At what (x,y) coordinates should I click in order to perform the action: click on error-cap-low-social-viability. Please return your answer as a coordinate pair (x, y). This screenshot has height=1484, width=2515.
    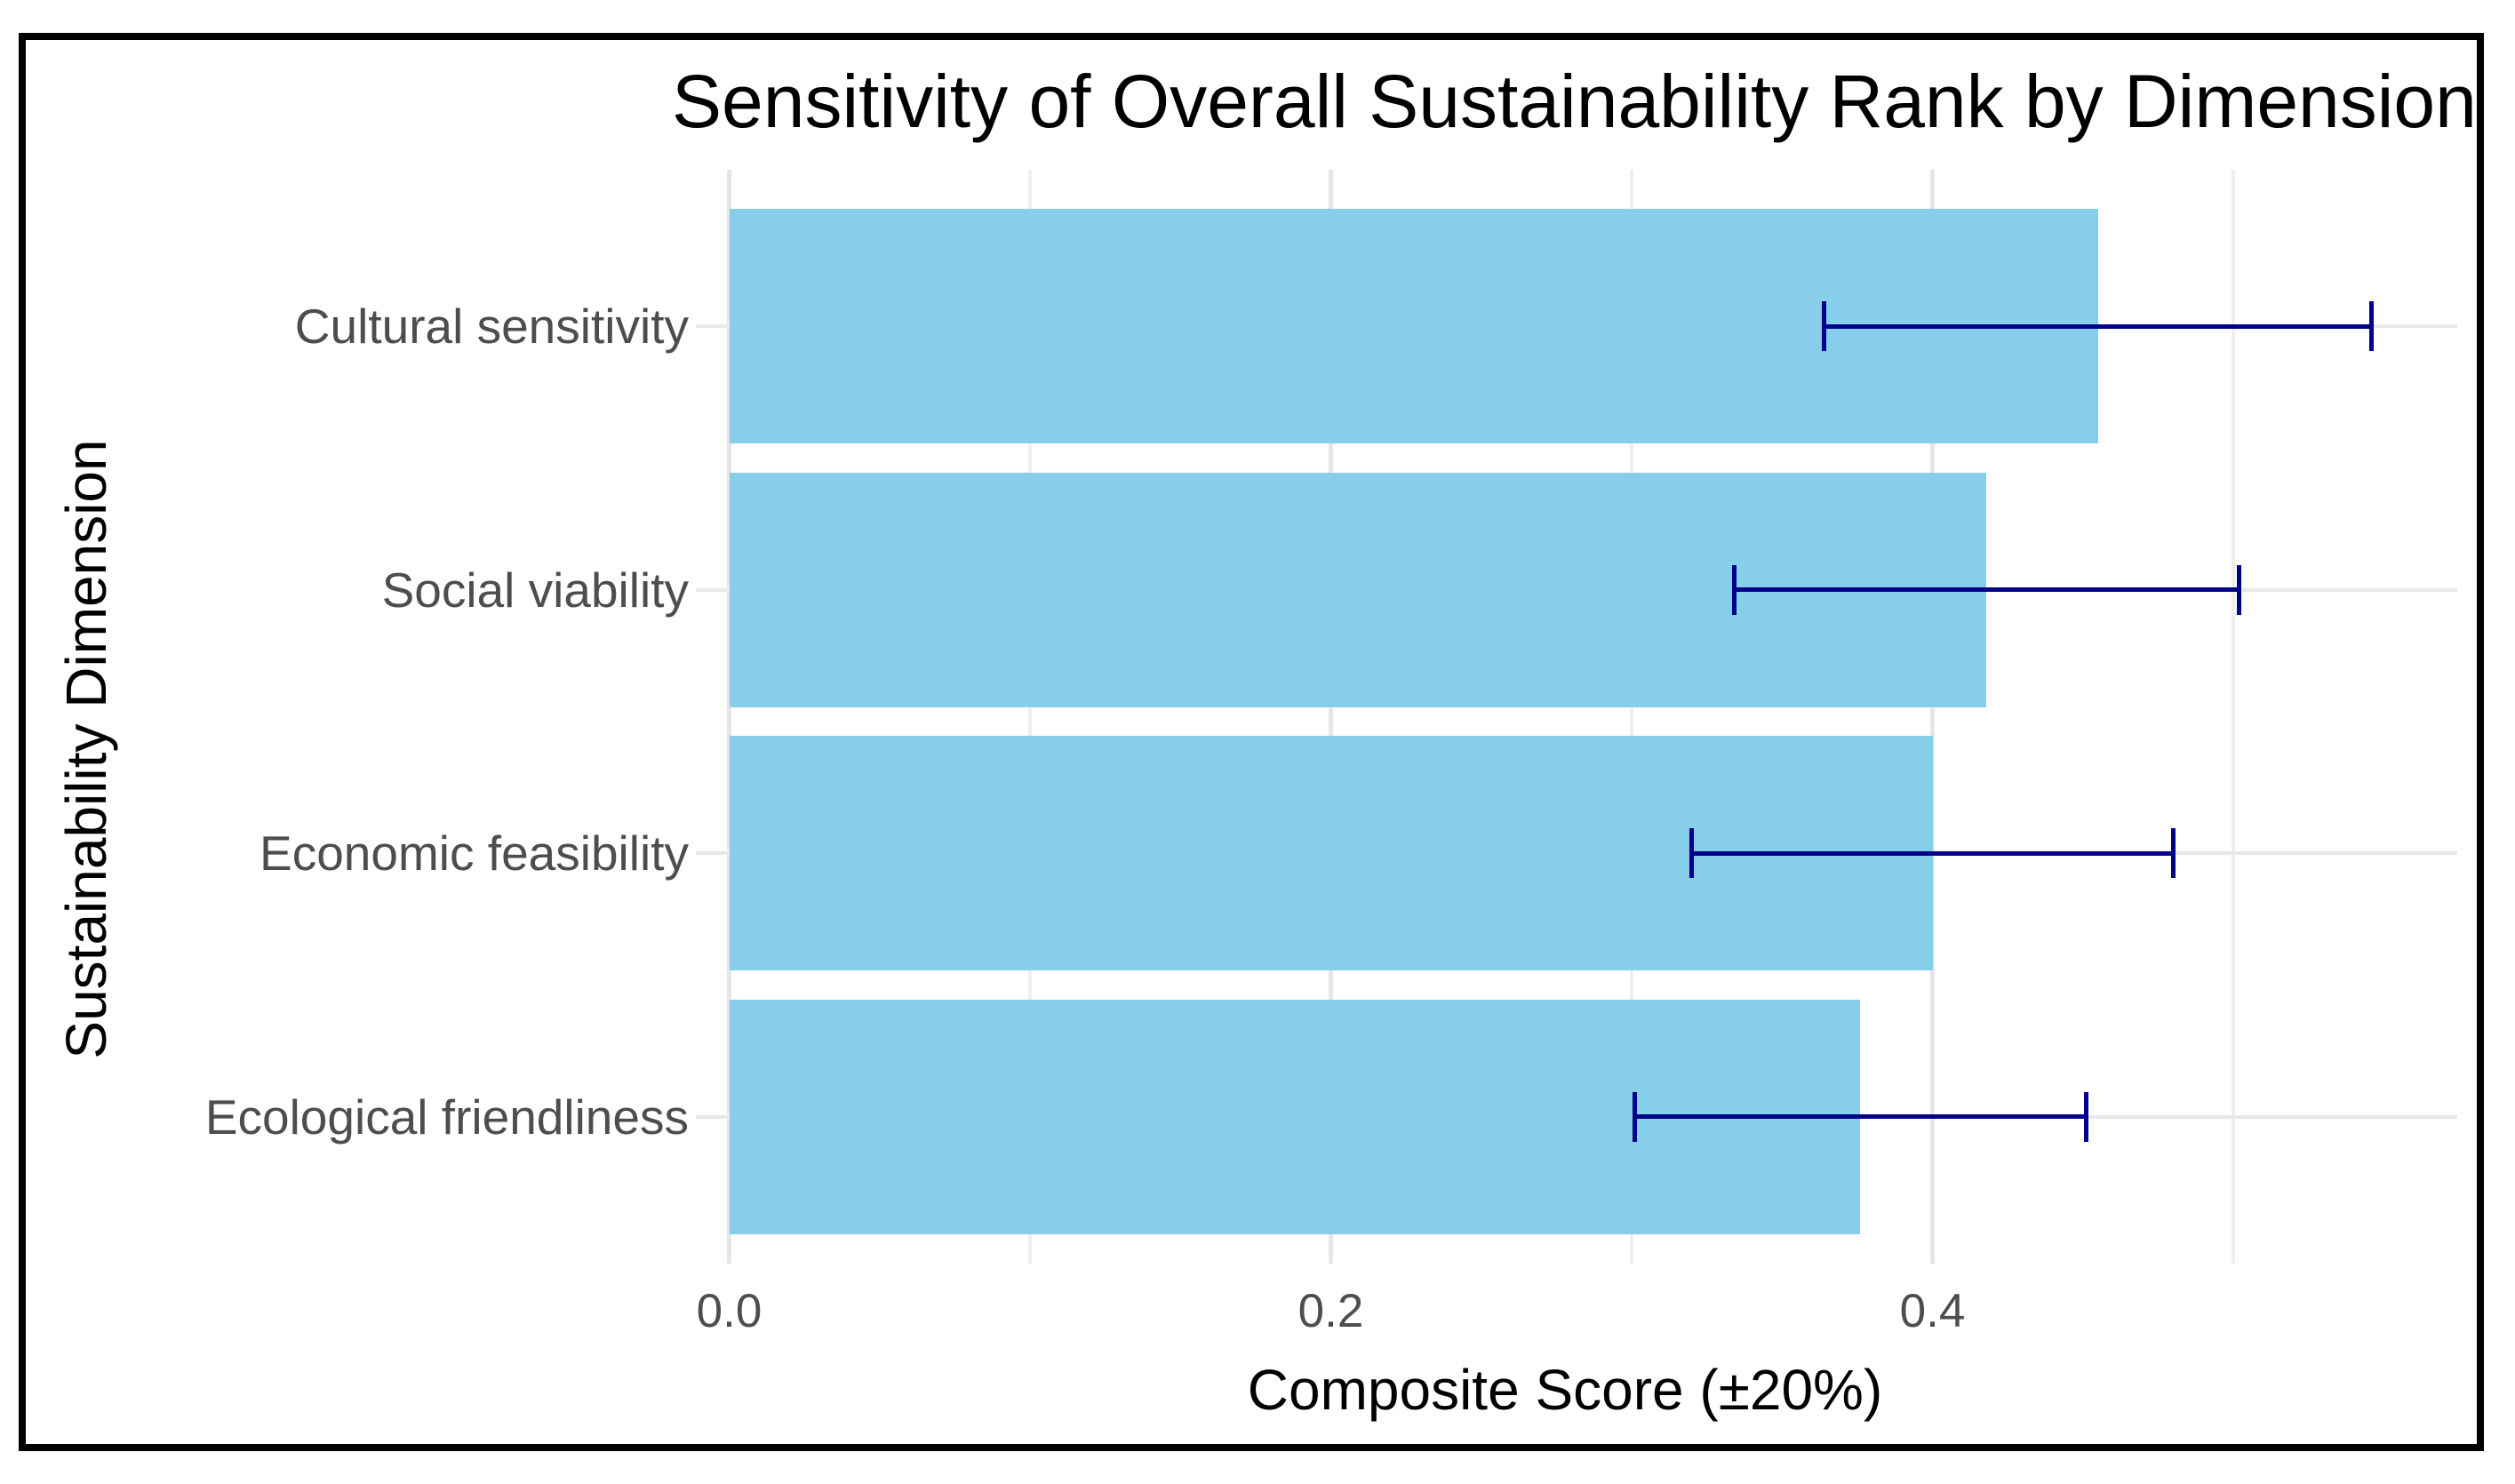
    Looking at the image, I should click on (1734, 589).